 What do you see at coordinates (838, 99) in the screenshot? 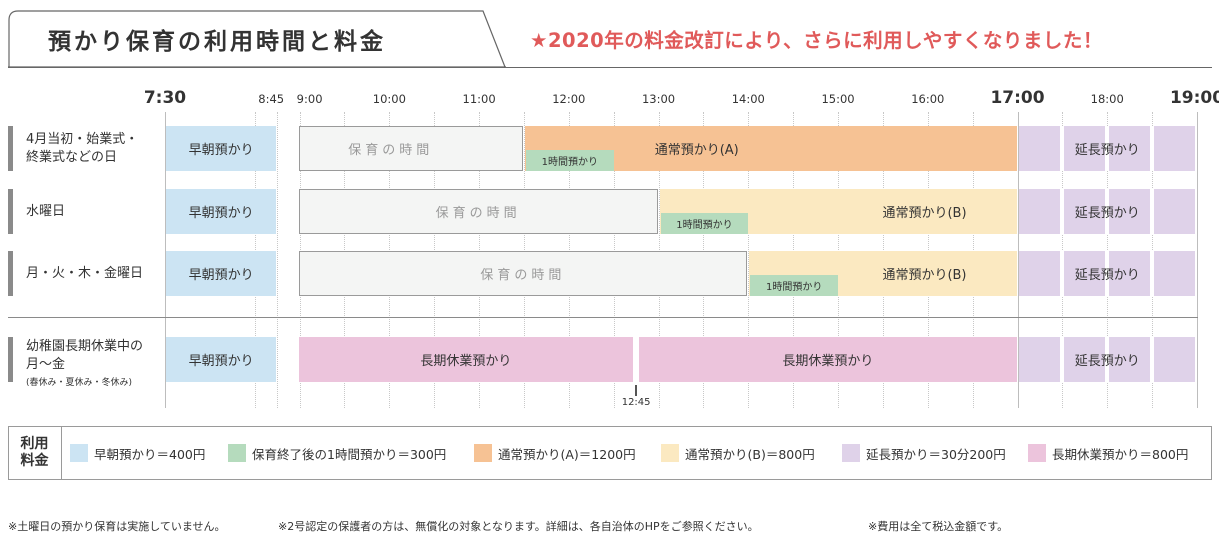
I see `time-tick-label: 15:00` at bounding box center [838, 99].